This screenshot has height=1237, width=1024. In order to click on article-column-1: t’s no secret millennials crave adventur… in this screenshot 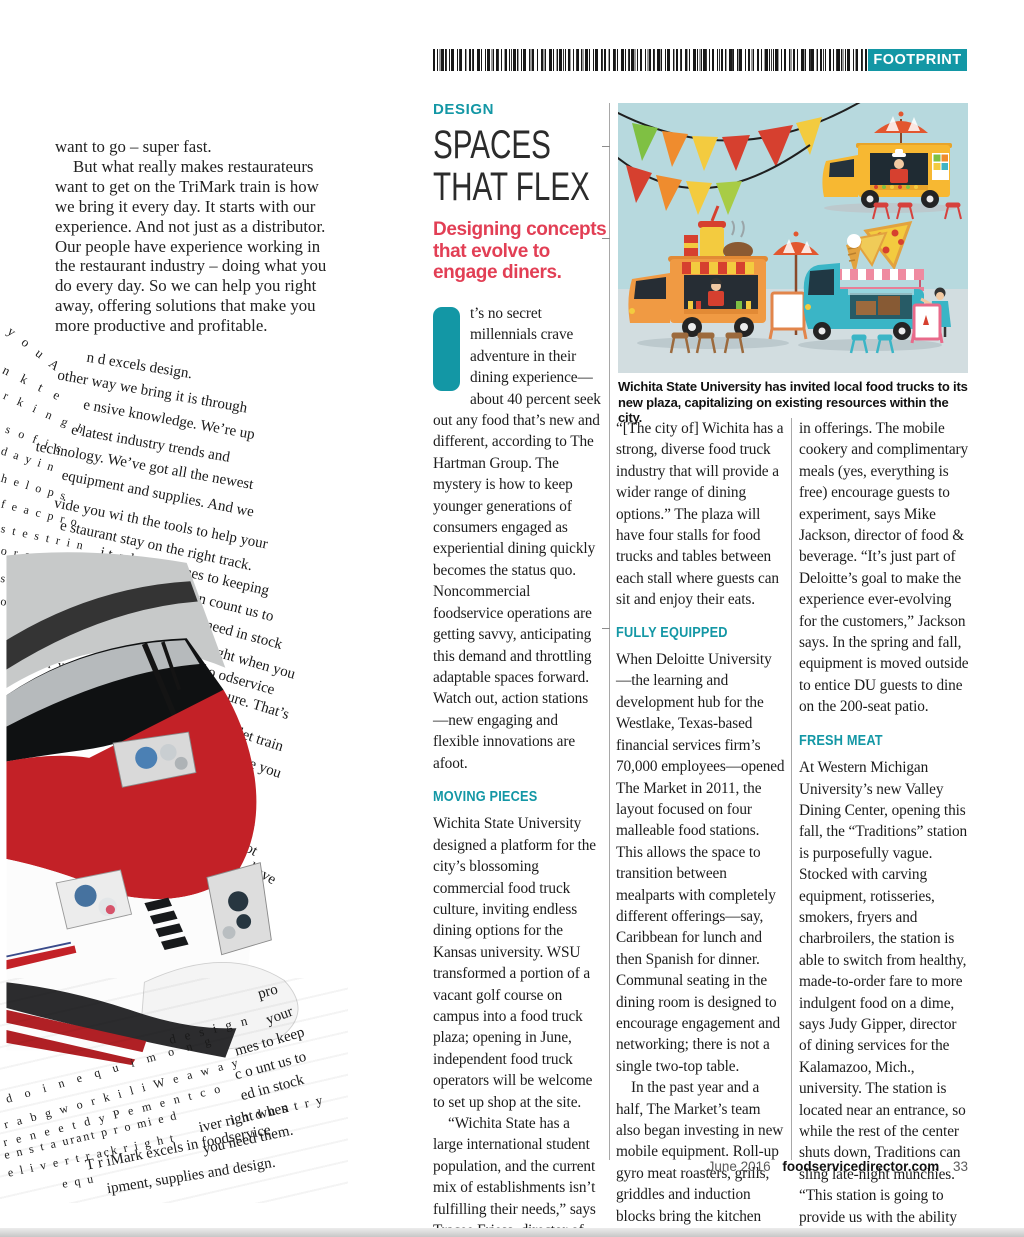, I will do `click(518, 770)`.